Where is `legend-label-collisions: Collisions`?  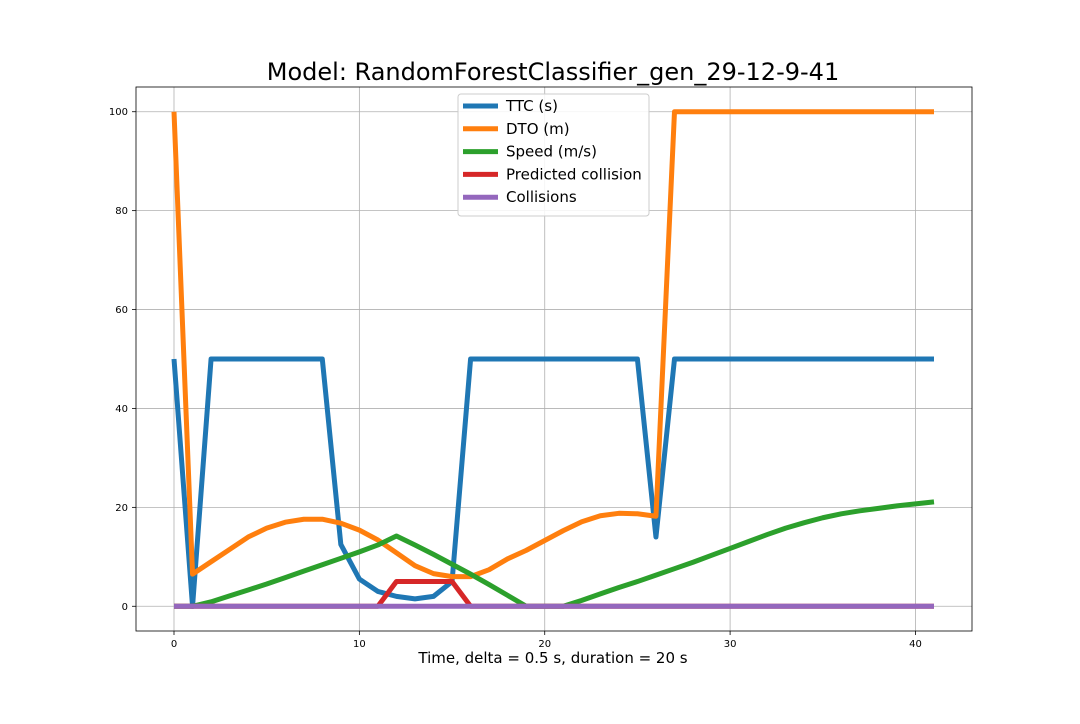
legend-label-collisions: Collisions is located at coordinates (541, 197).